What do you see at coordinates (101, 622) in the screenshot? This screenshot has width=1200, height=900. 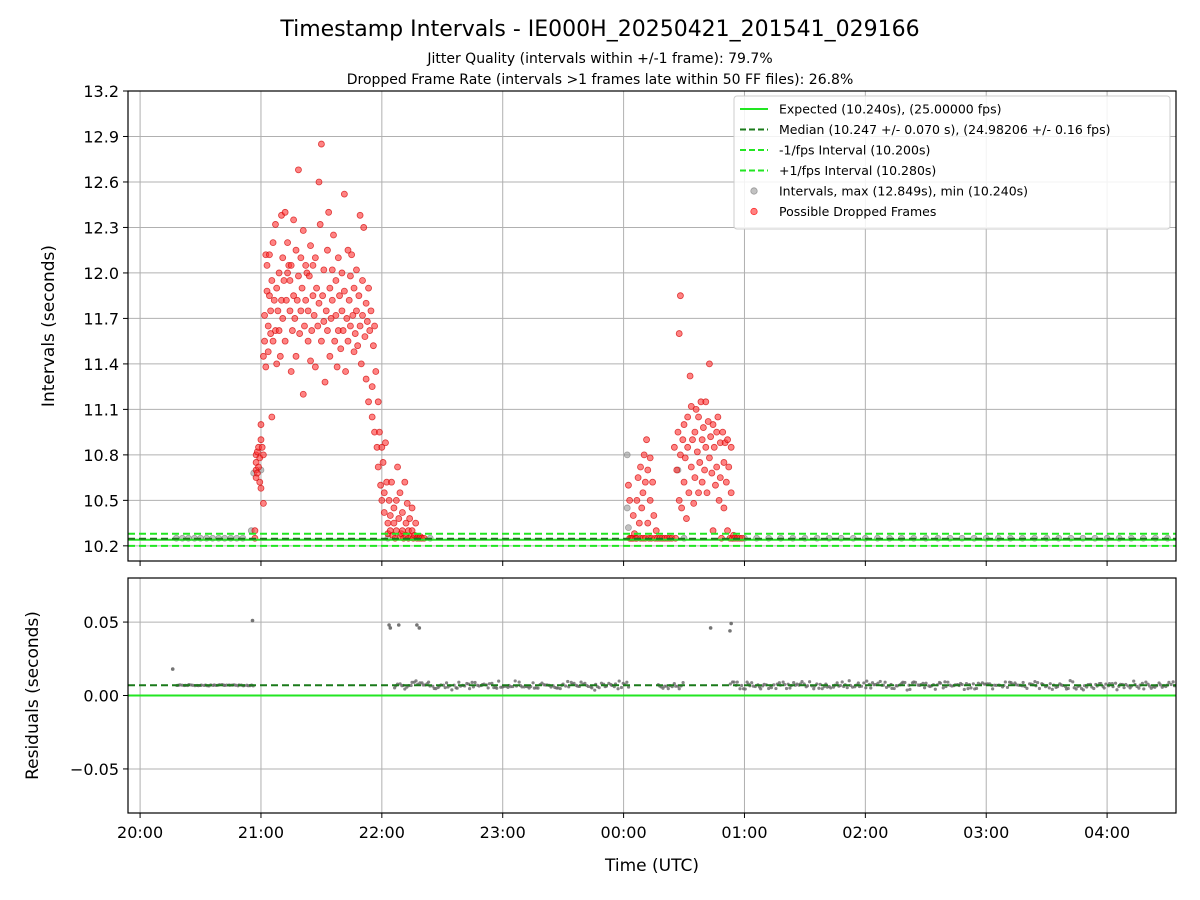 I see `bottom-y-tick-label: 0.05` at bounding box center [101, 622].